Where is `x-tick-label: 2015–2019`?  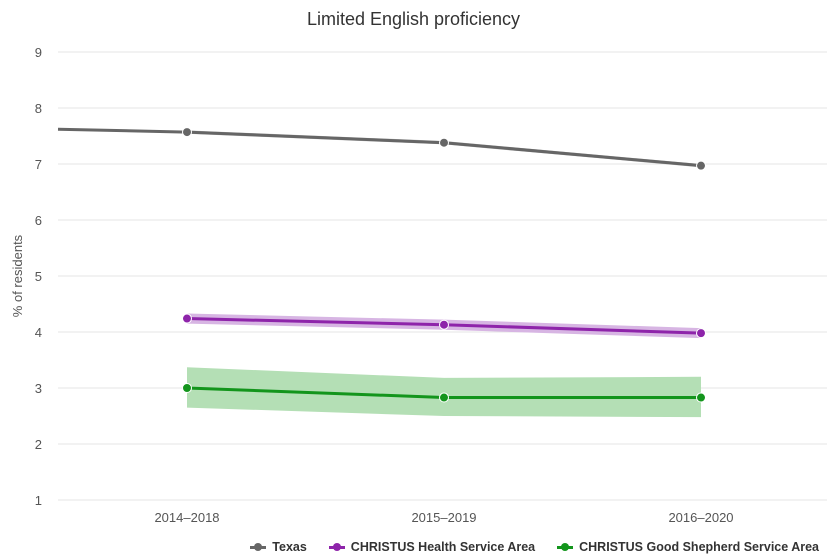 x-tick-label: 2015–2019 is located at coordinates (443, 517).